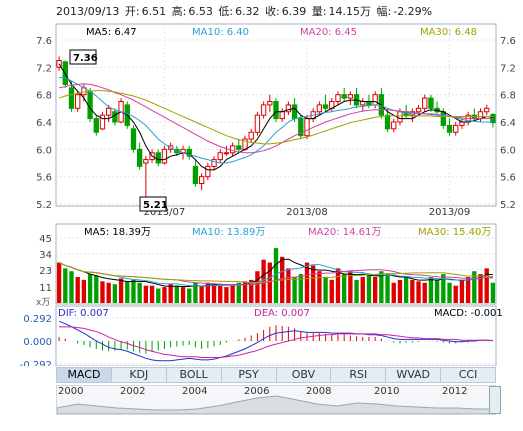  Describe the element at coordinates (44, 123) in the screenshot. I see `price-tick-label: 6.4` at that location.